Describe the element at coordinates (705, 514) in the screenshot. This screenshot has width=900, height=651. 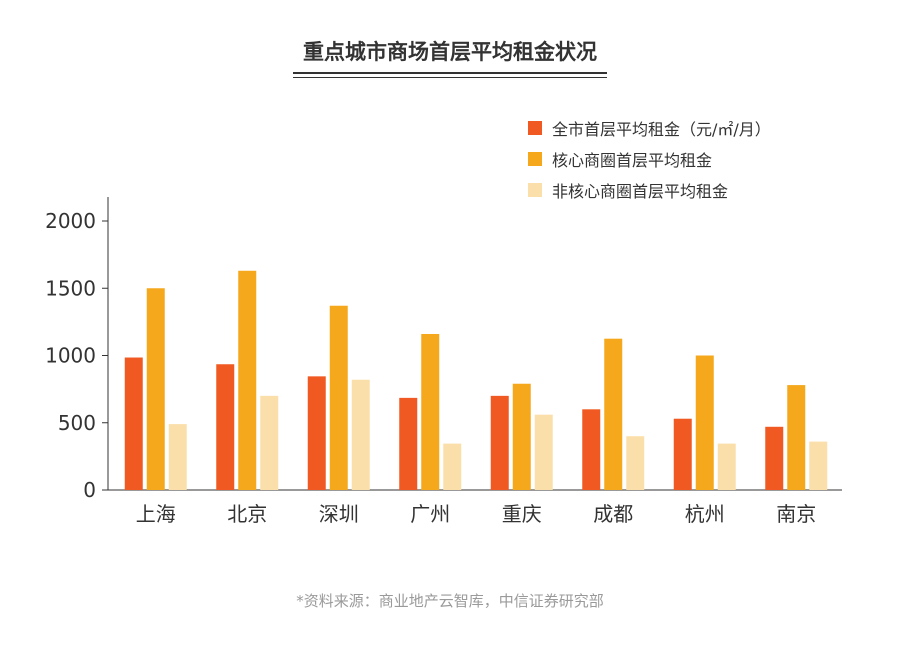
I see `x-tick-label: 杭州` at that location.